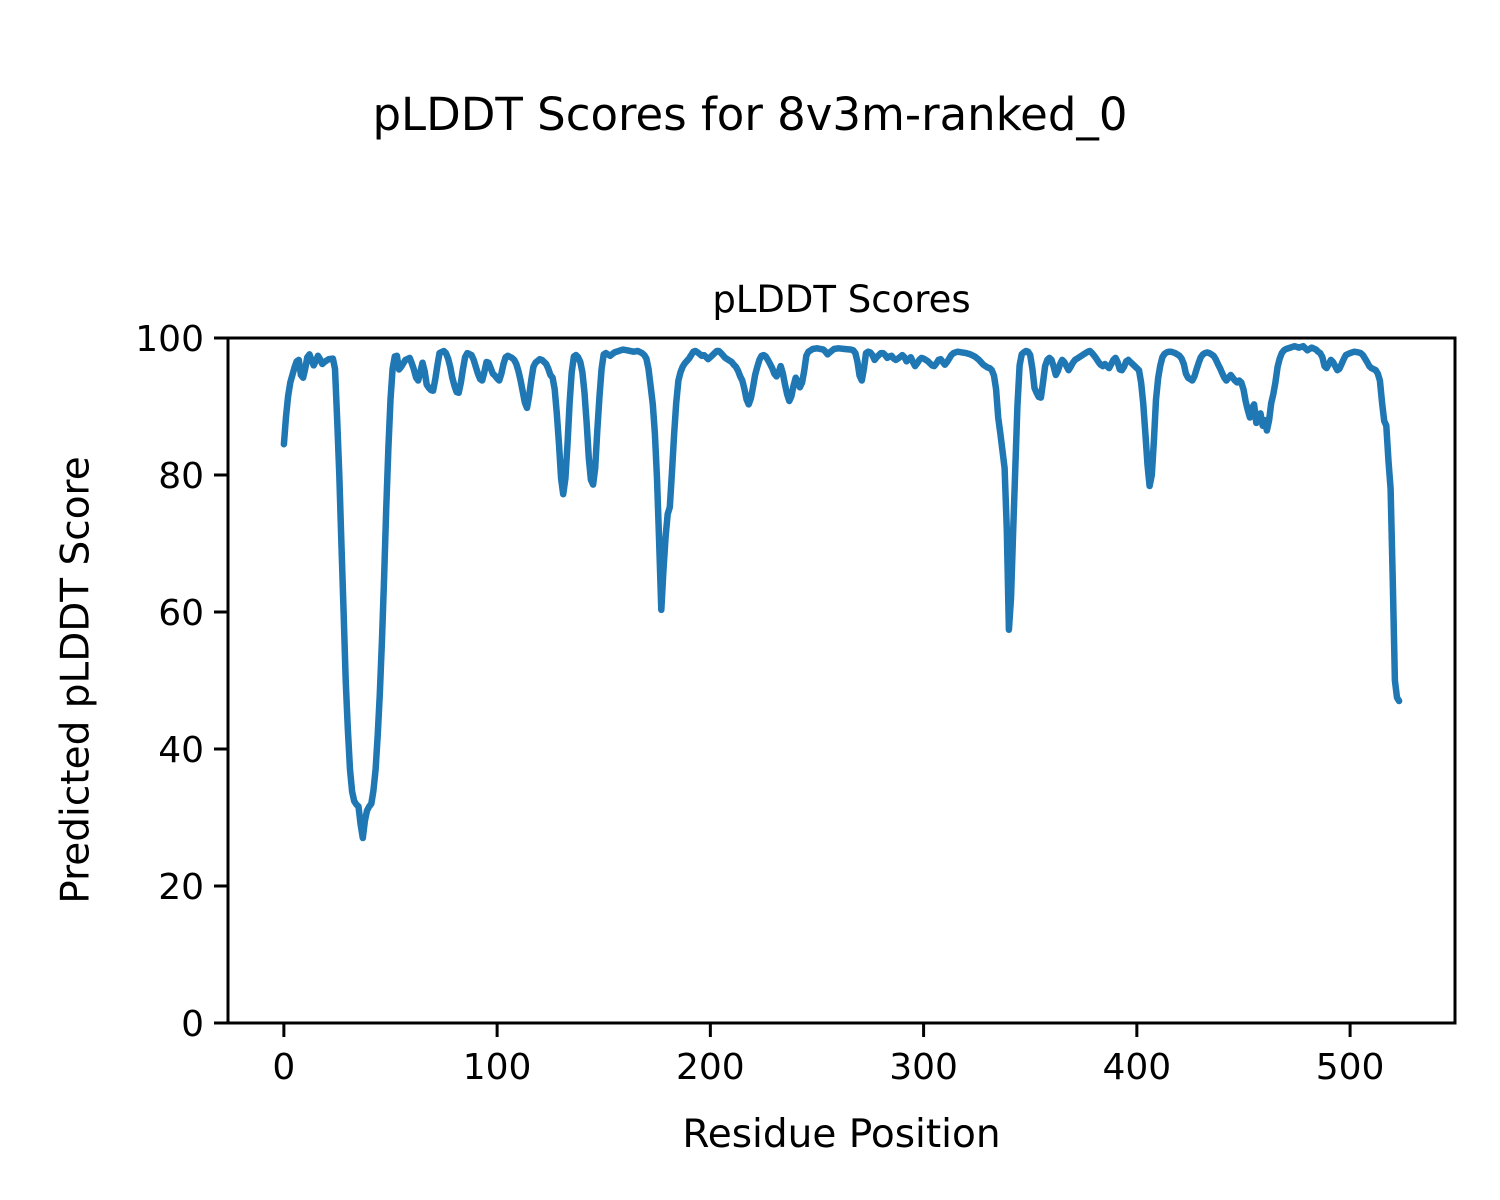  Describe the element at coordinates (192, 1024) in the screenshot. I see `y-tick-label: 0` at that location.